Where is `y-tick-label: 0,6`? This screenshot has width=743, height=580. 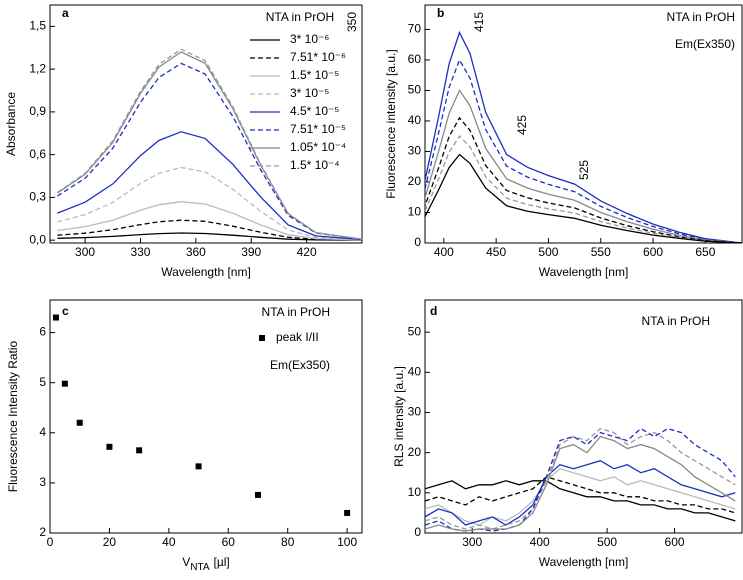 y-tick-label: 0,6 is located at coordinates (37, 154).